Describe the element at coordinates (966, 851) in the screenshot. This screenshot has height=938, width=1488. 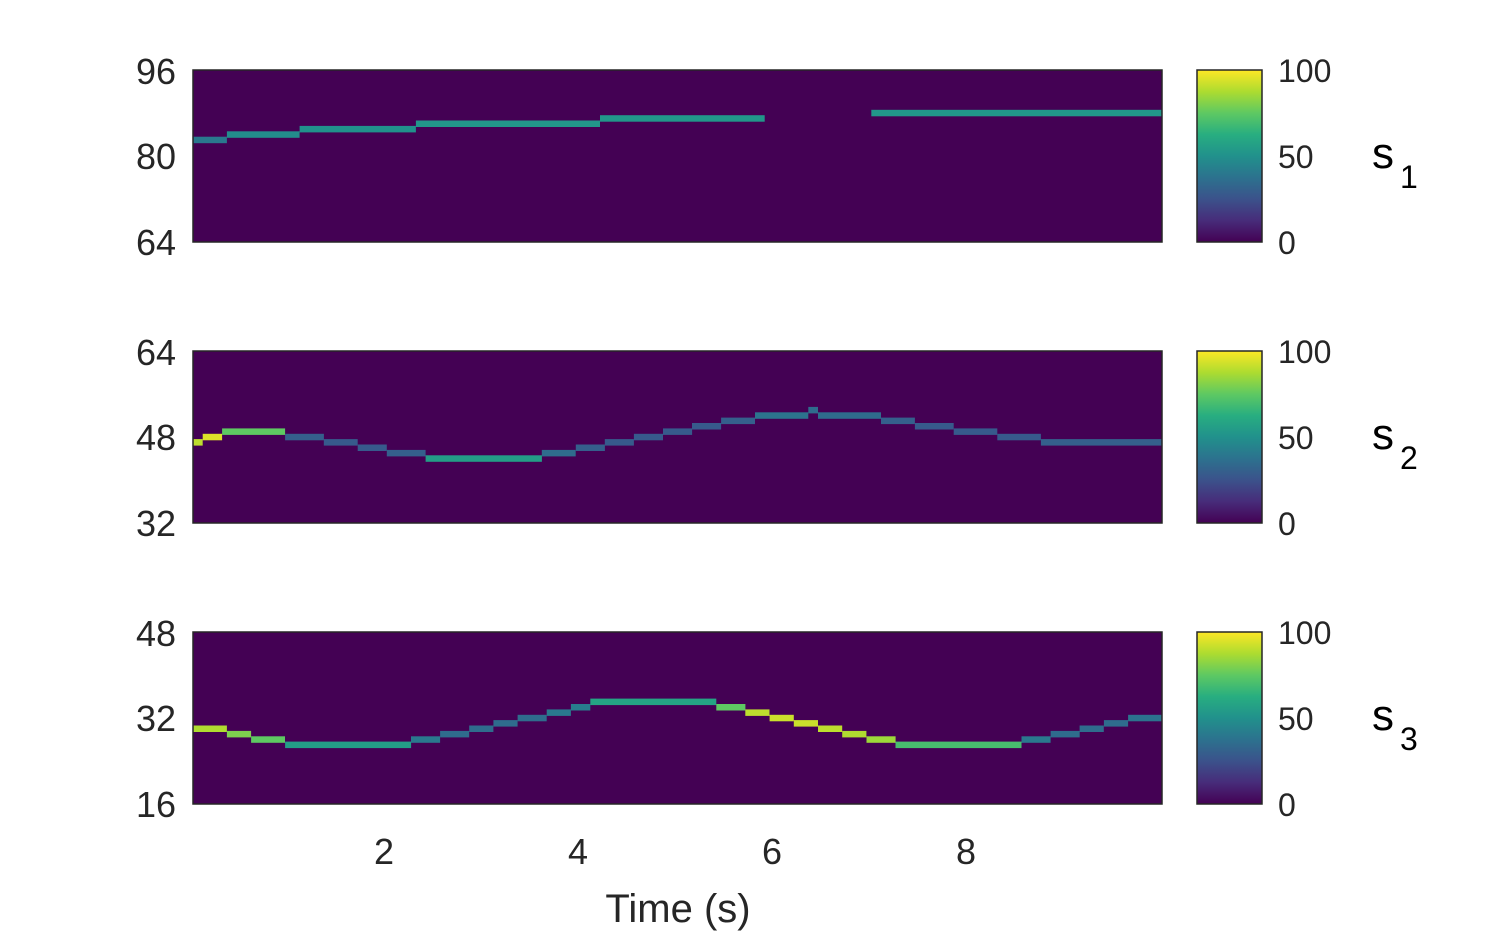
I see `x-tick-label: 8` at that location.